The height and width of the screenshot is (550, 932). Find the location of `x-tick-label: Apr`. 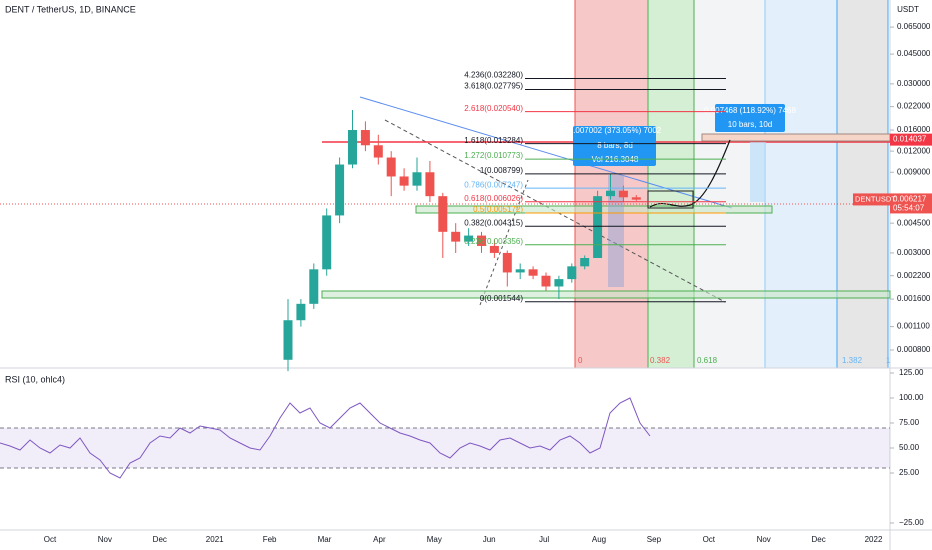

x-tick-label: Apr is located at coordinates (379, 539).